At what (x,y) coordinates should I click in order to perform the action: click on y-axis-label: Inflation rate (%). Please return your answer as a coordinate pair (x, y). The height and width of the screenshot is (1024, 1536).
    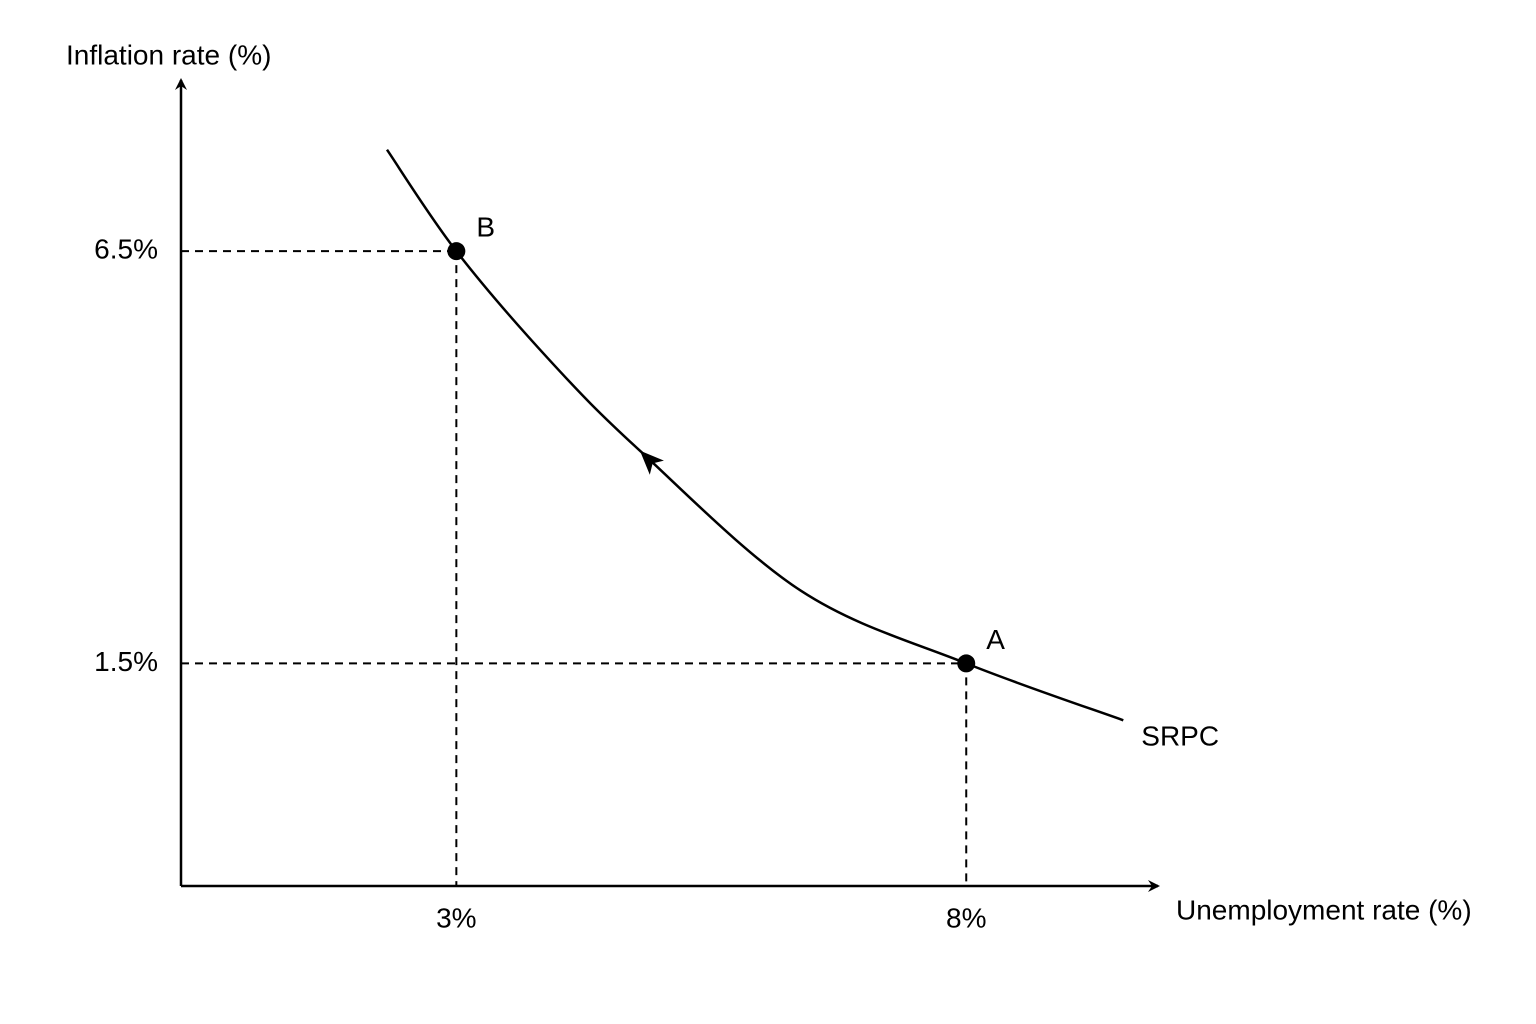
    Looking at the image, I should click on (168, 54).